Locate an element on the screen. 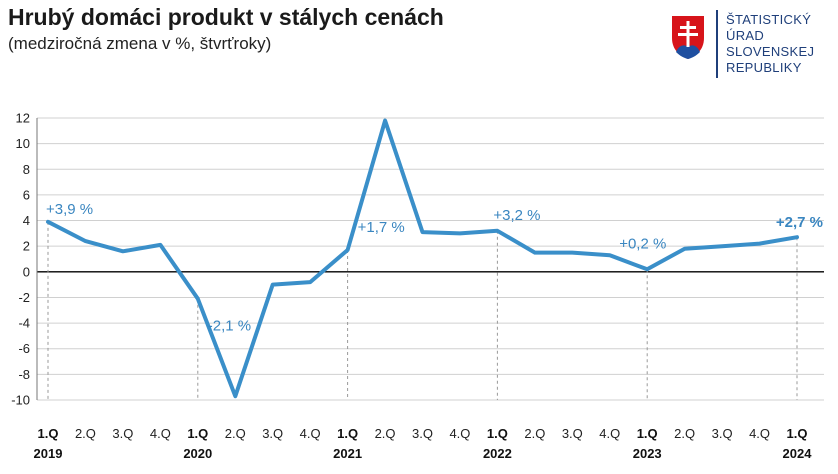 The image size is (838, 474). y-tick-label: -4 is located at coordinates (24, 323).